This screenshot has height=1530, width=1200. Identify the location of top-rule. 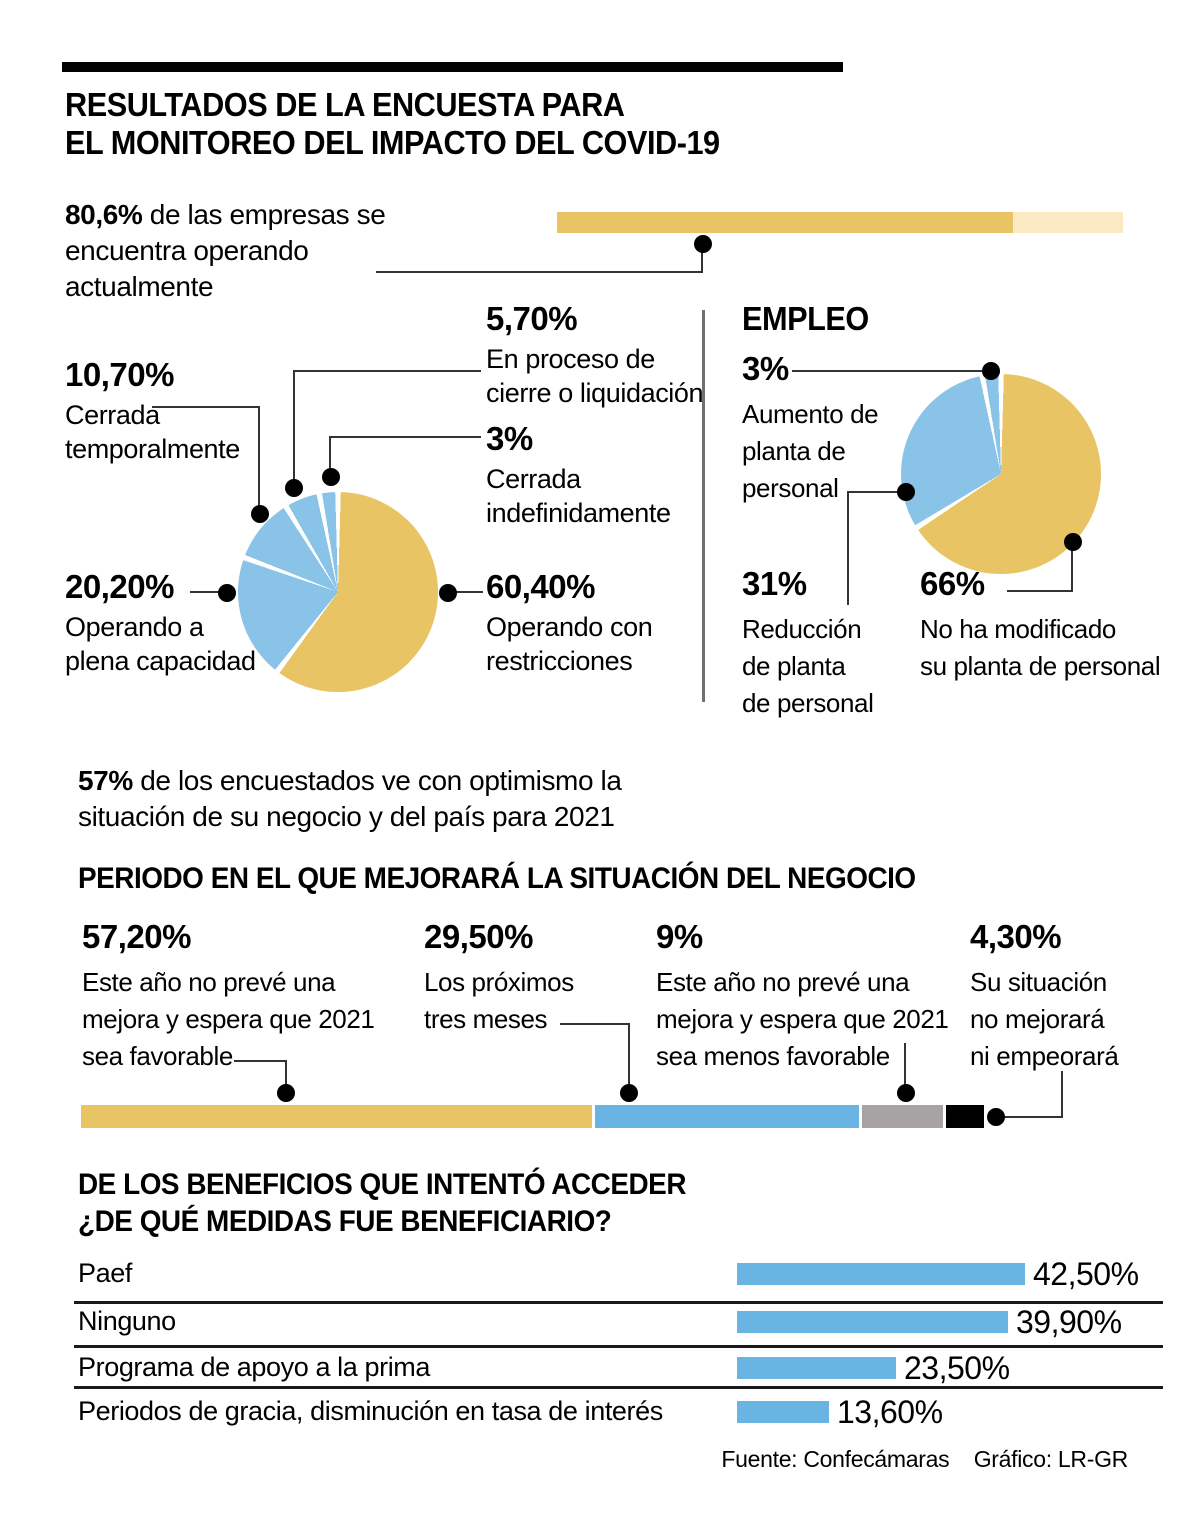
(452, 67).